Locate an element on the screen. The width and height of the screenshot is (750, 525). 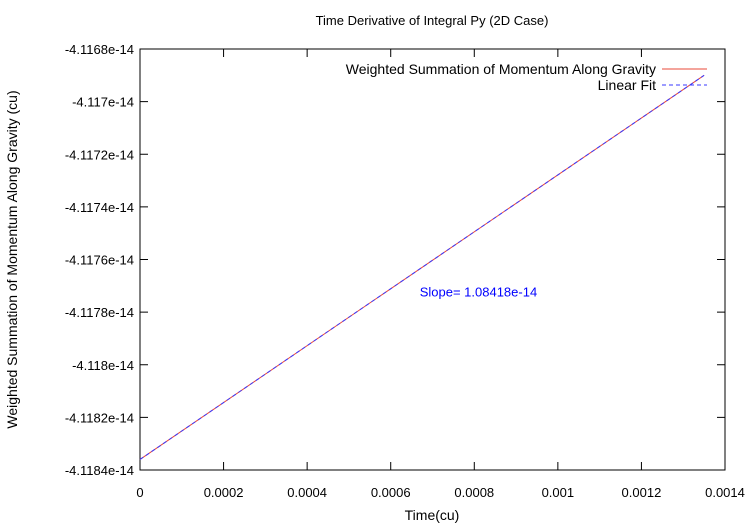
x-tick-label: 0.0004 is located at coordinates (307, 492).